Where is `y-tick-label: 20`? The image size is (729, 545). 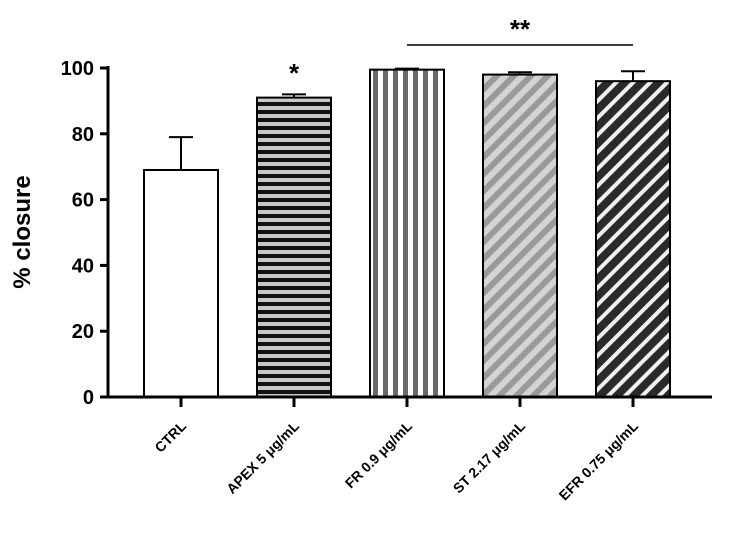 y-tick-label: 20 is located at coordinates (83, 332).